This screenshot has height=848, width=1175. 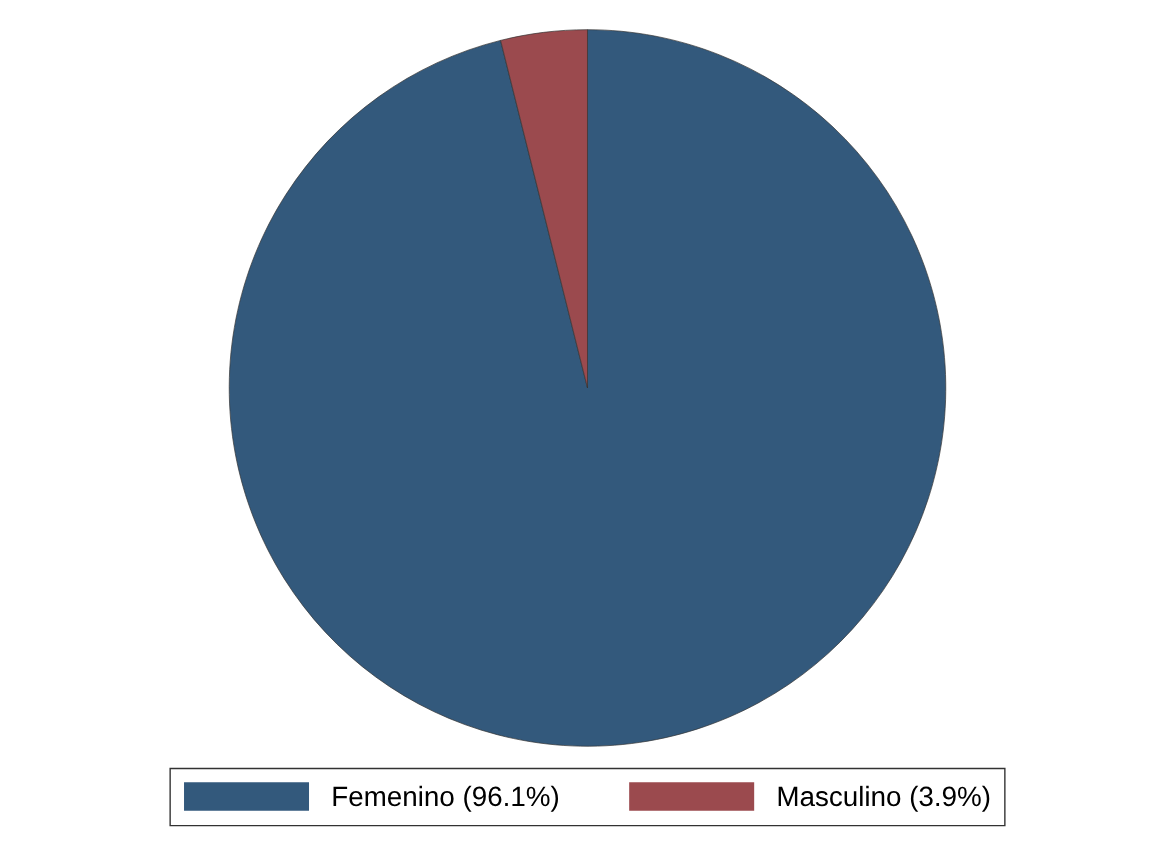 I want to click on legend-label: Femenino (96.1%), so click(x=446, y=798).